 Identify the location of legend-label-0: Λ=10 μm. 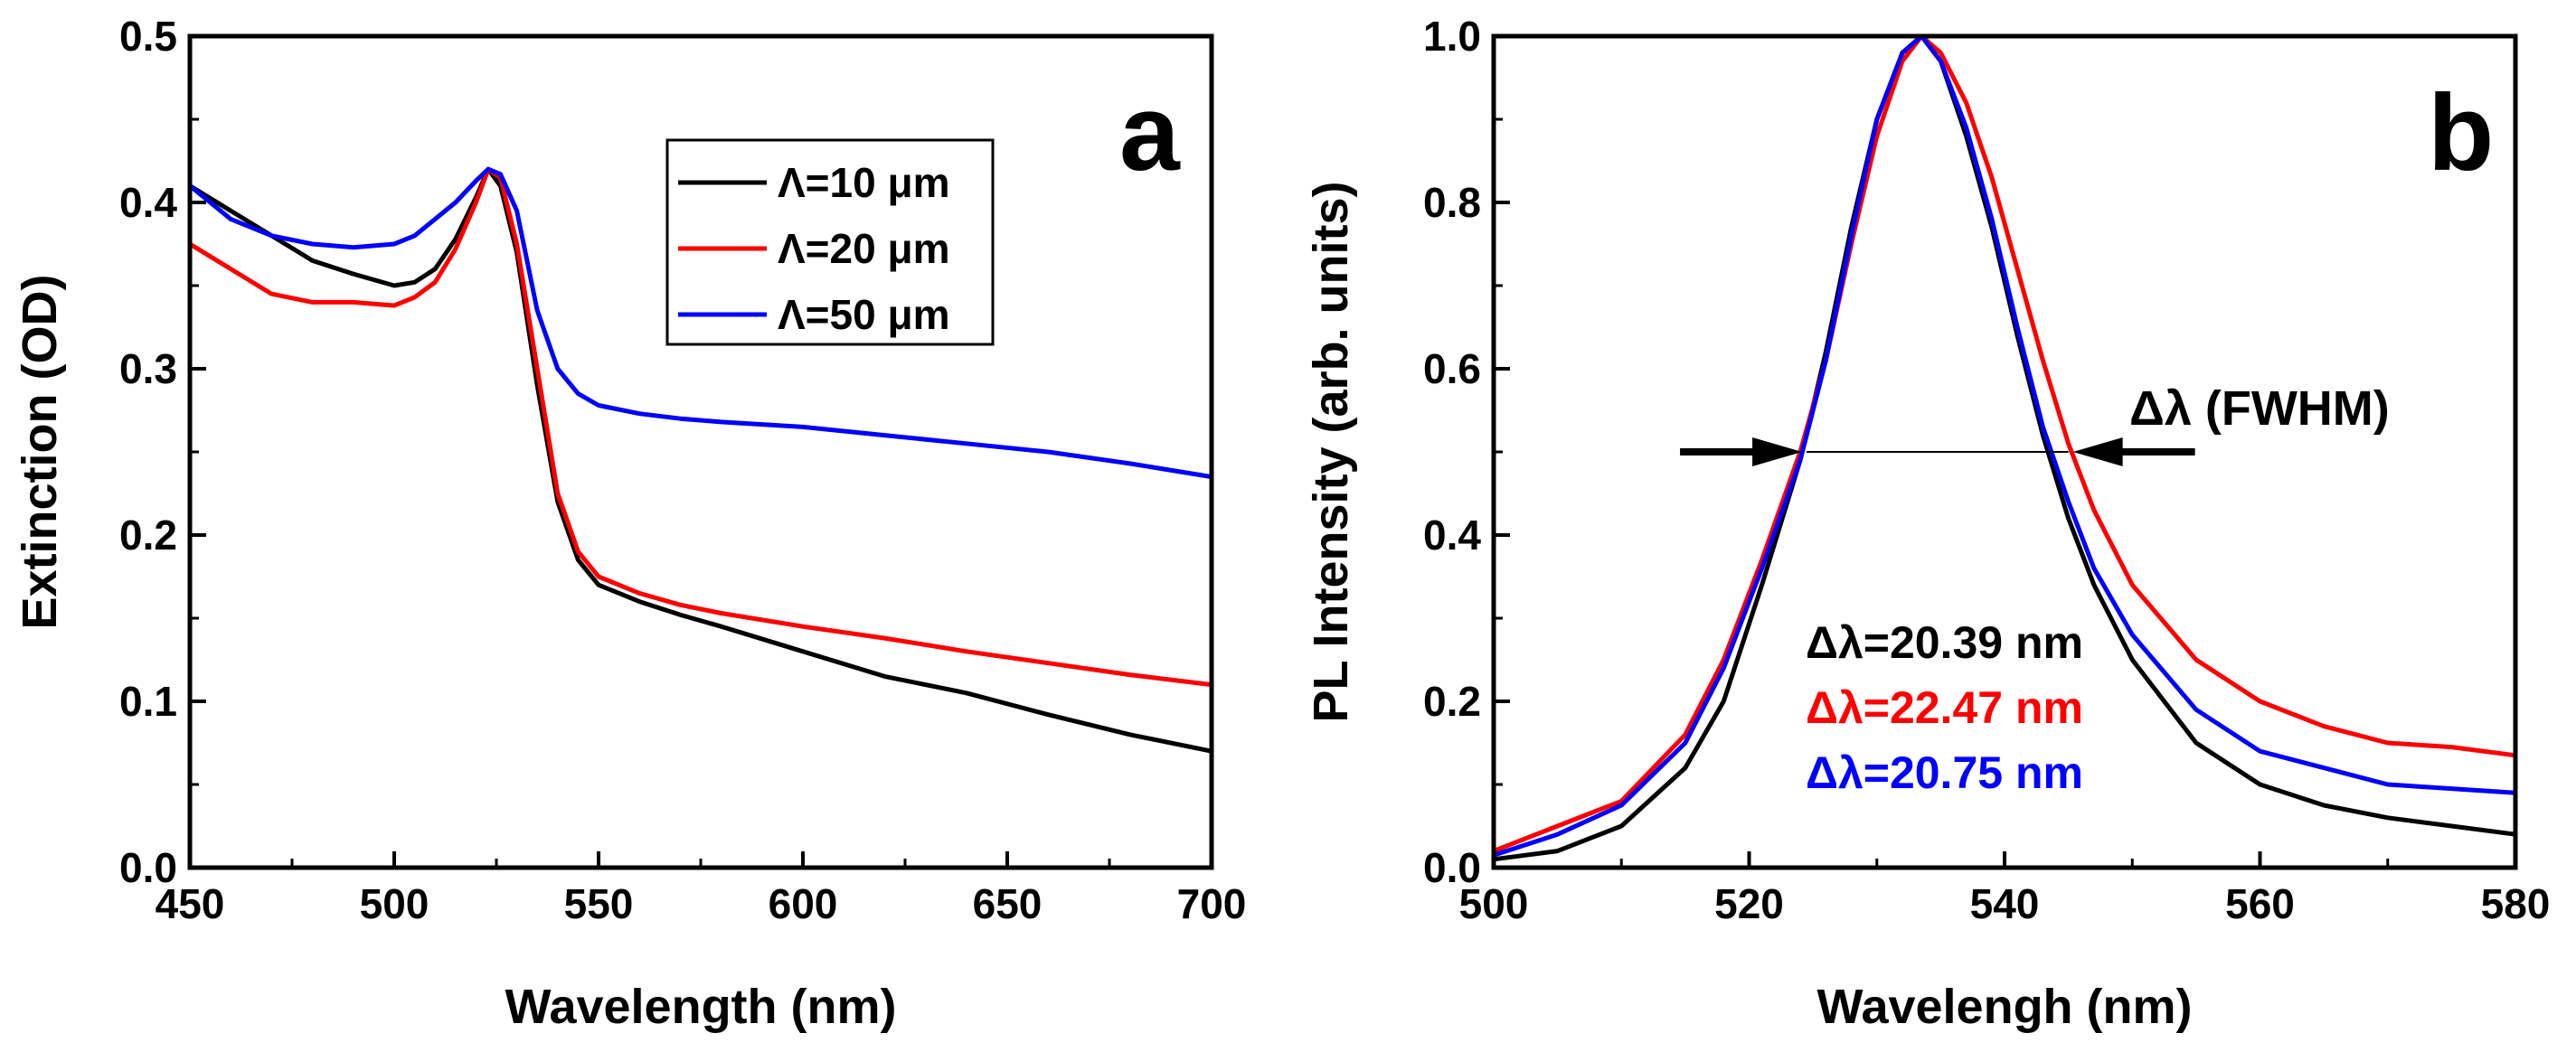
(864, 182).